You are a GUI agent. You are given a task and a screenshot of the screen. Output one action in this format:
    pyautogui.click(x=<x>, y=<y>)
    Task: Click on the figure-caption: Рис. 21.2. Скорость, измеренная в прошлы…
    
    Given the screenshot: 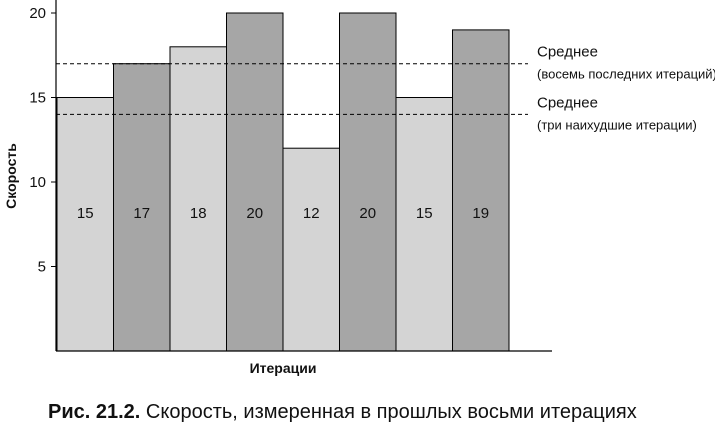 What is the action you would take?
    pyautogui.click(x=342, y=412)
    